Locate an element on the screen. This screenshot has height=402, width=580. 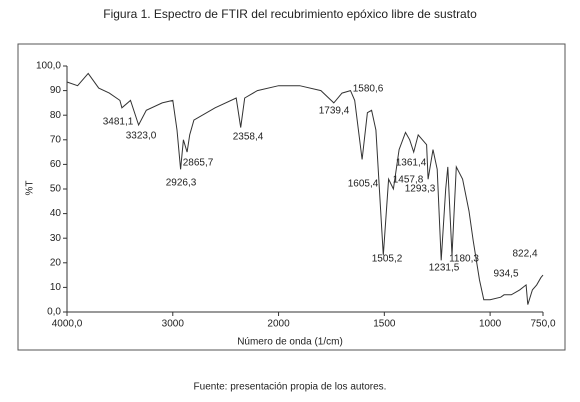
x-tick-label: 1500 is located at coordinates (384, 324).